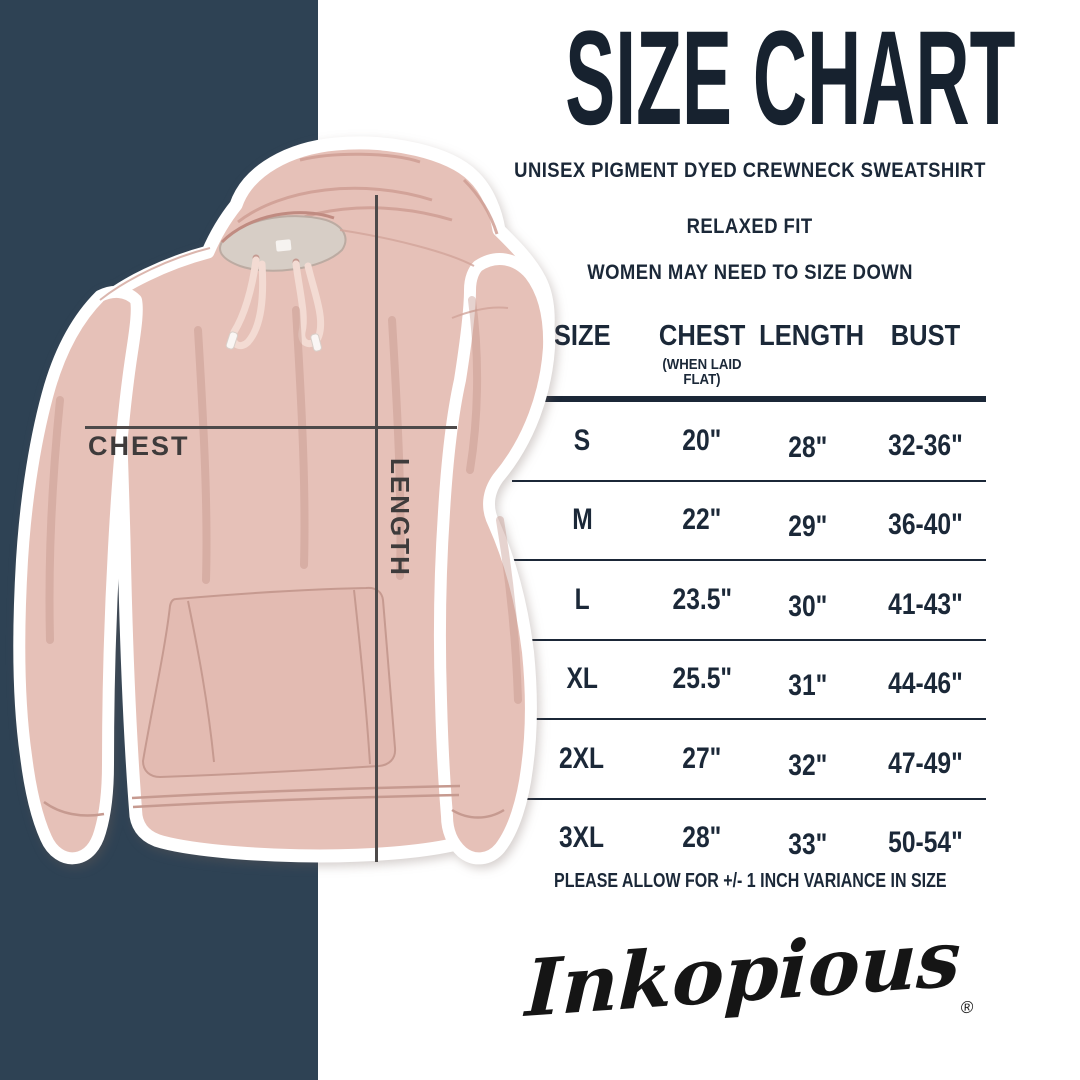 Image resolution: width=1080 pixels, height=1080 pixels. What do you see at coordinates (925, 843) in the screenshot?
I see `cell-bust: 50-54"` at bounding box center [925, 843].